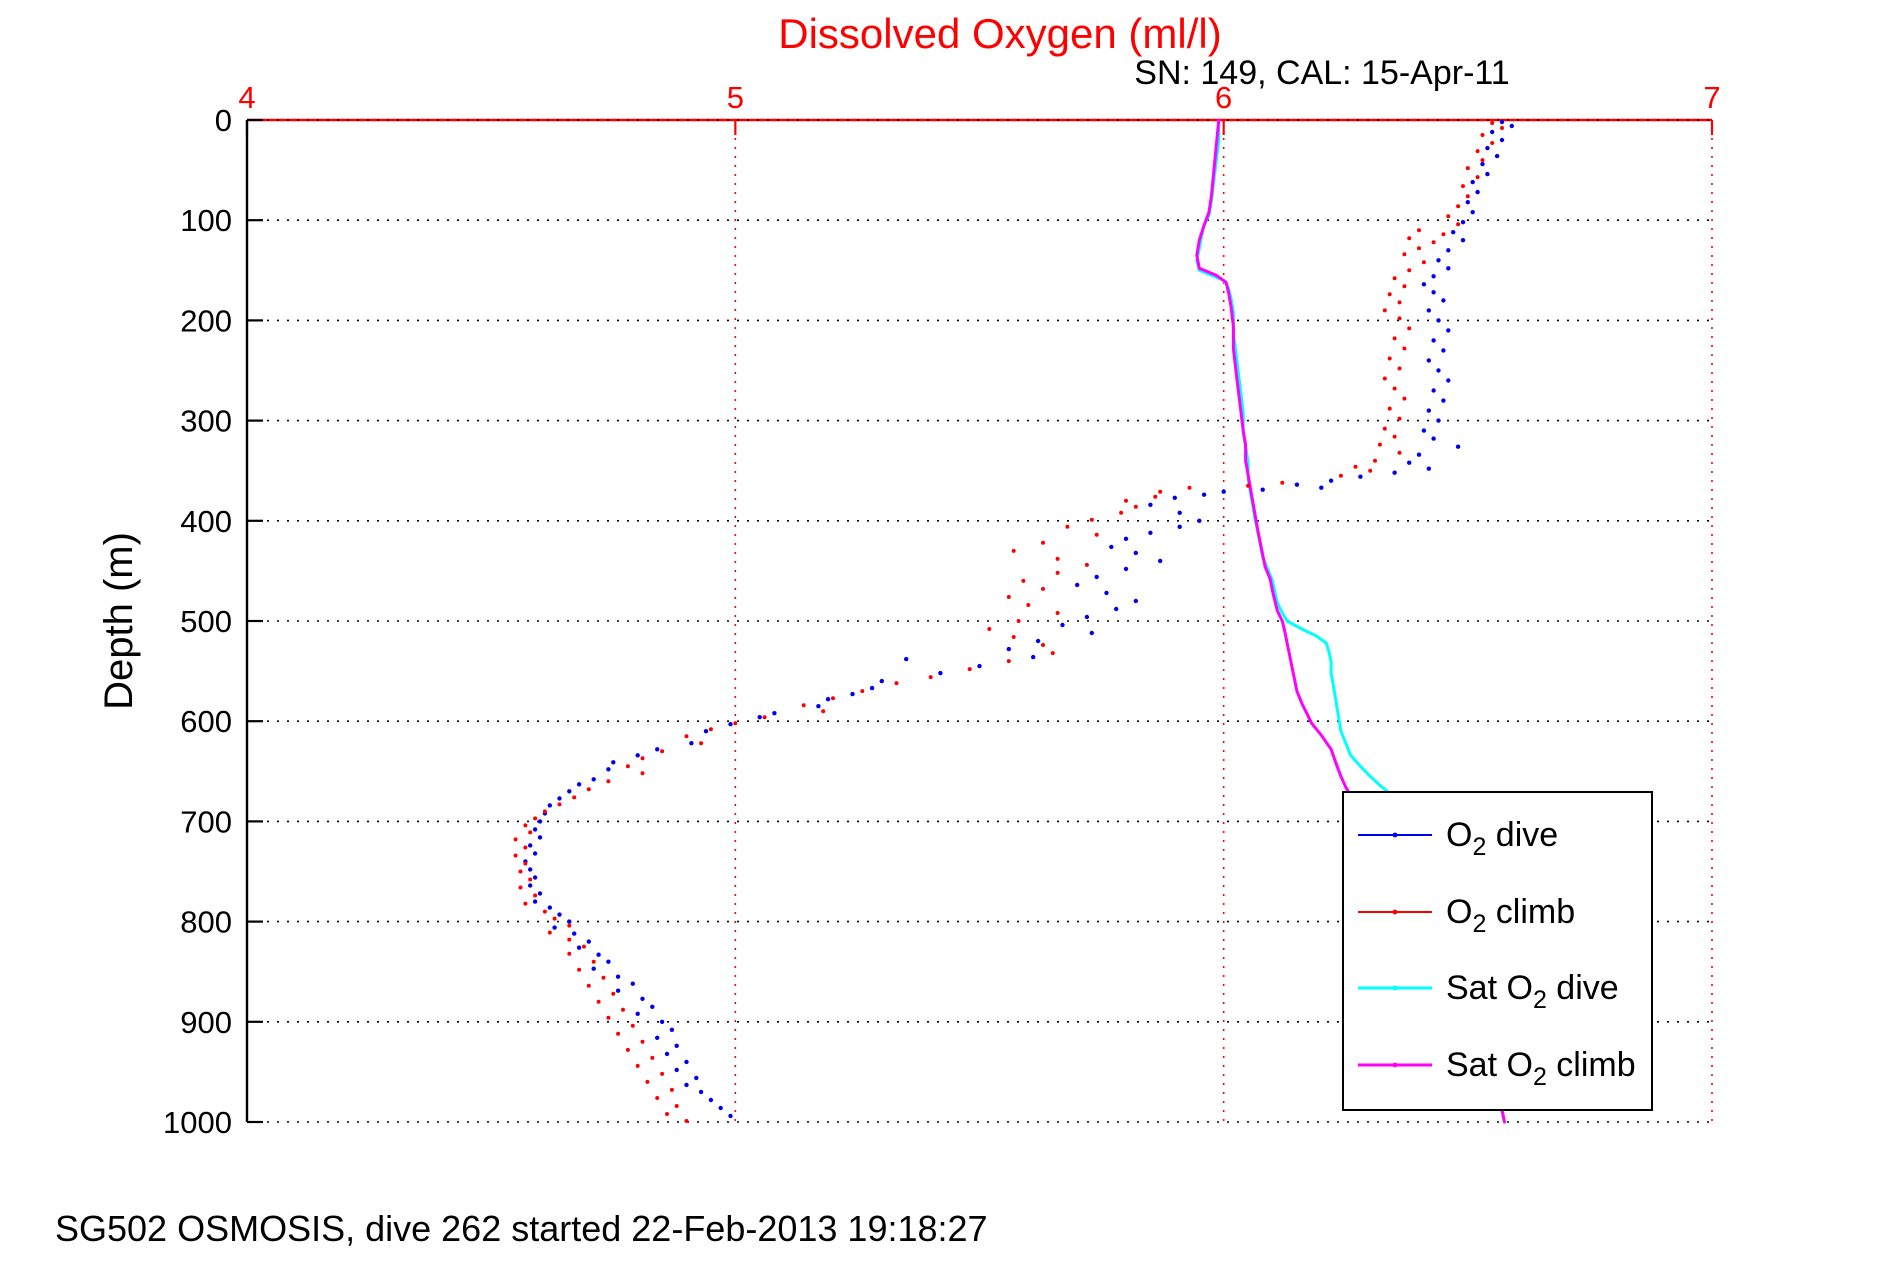 The image size is (1891, 1262). What do you see at coordinates (119, 621) in the screenshot?
I see `y-axis-label: Depth (m)` at bounding box center [119, 621].